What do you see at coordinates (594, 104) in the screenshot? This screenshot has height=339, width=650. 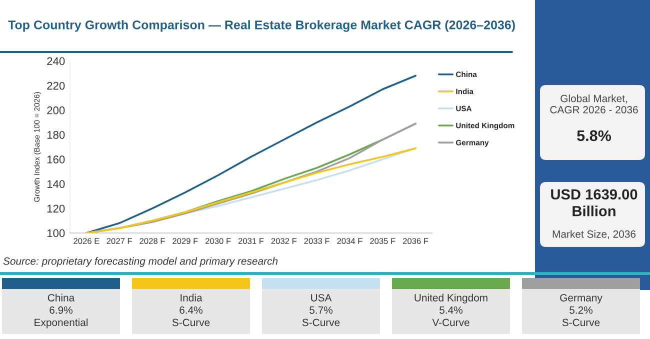 I see `text: Global Market, CAGR 2026 - 2036` at bounding box center [594, 104].